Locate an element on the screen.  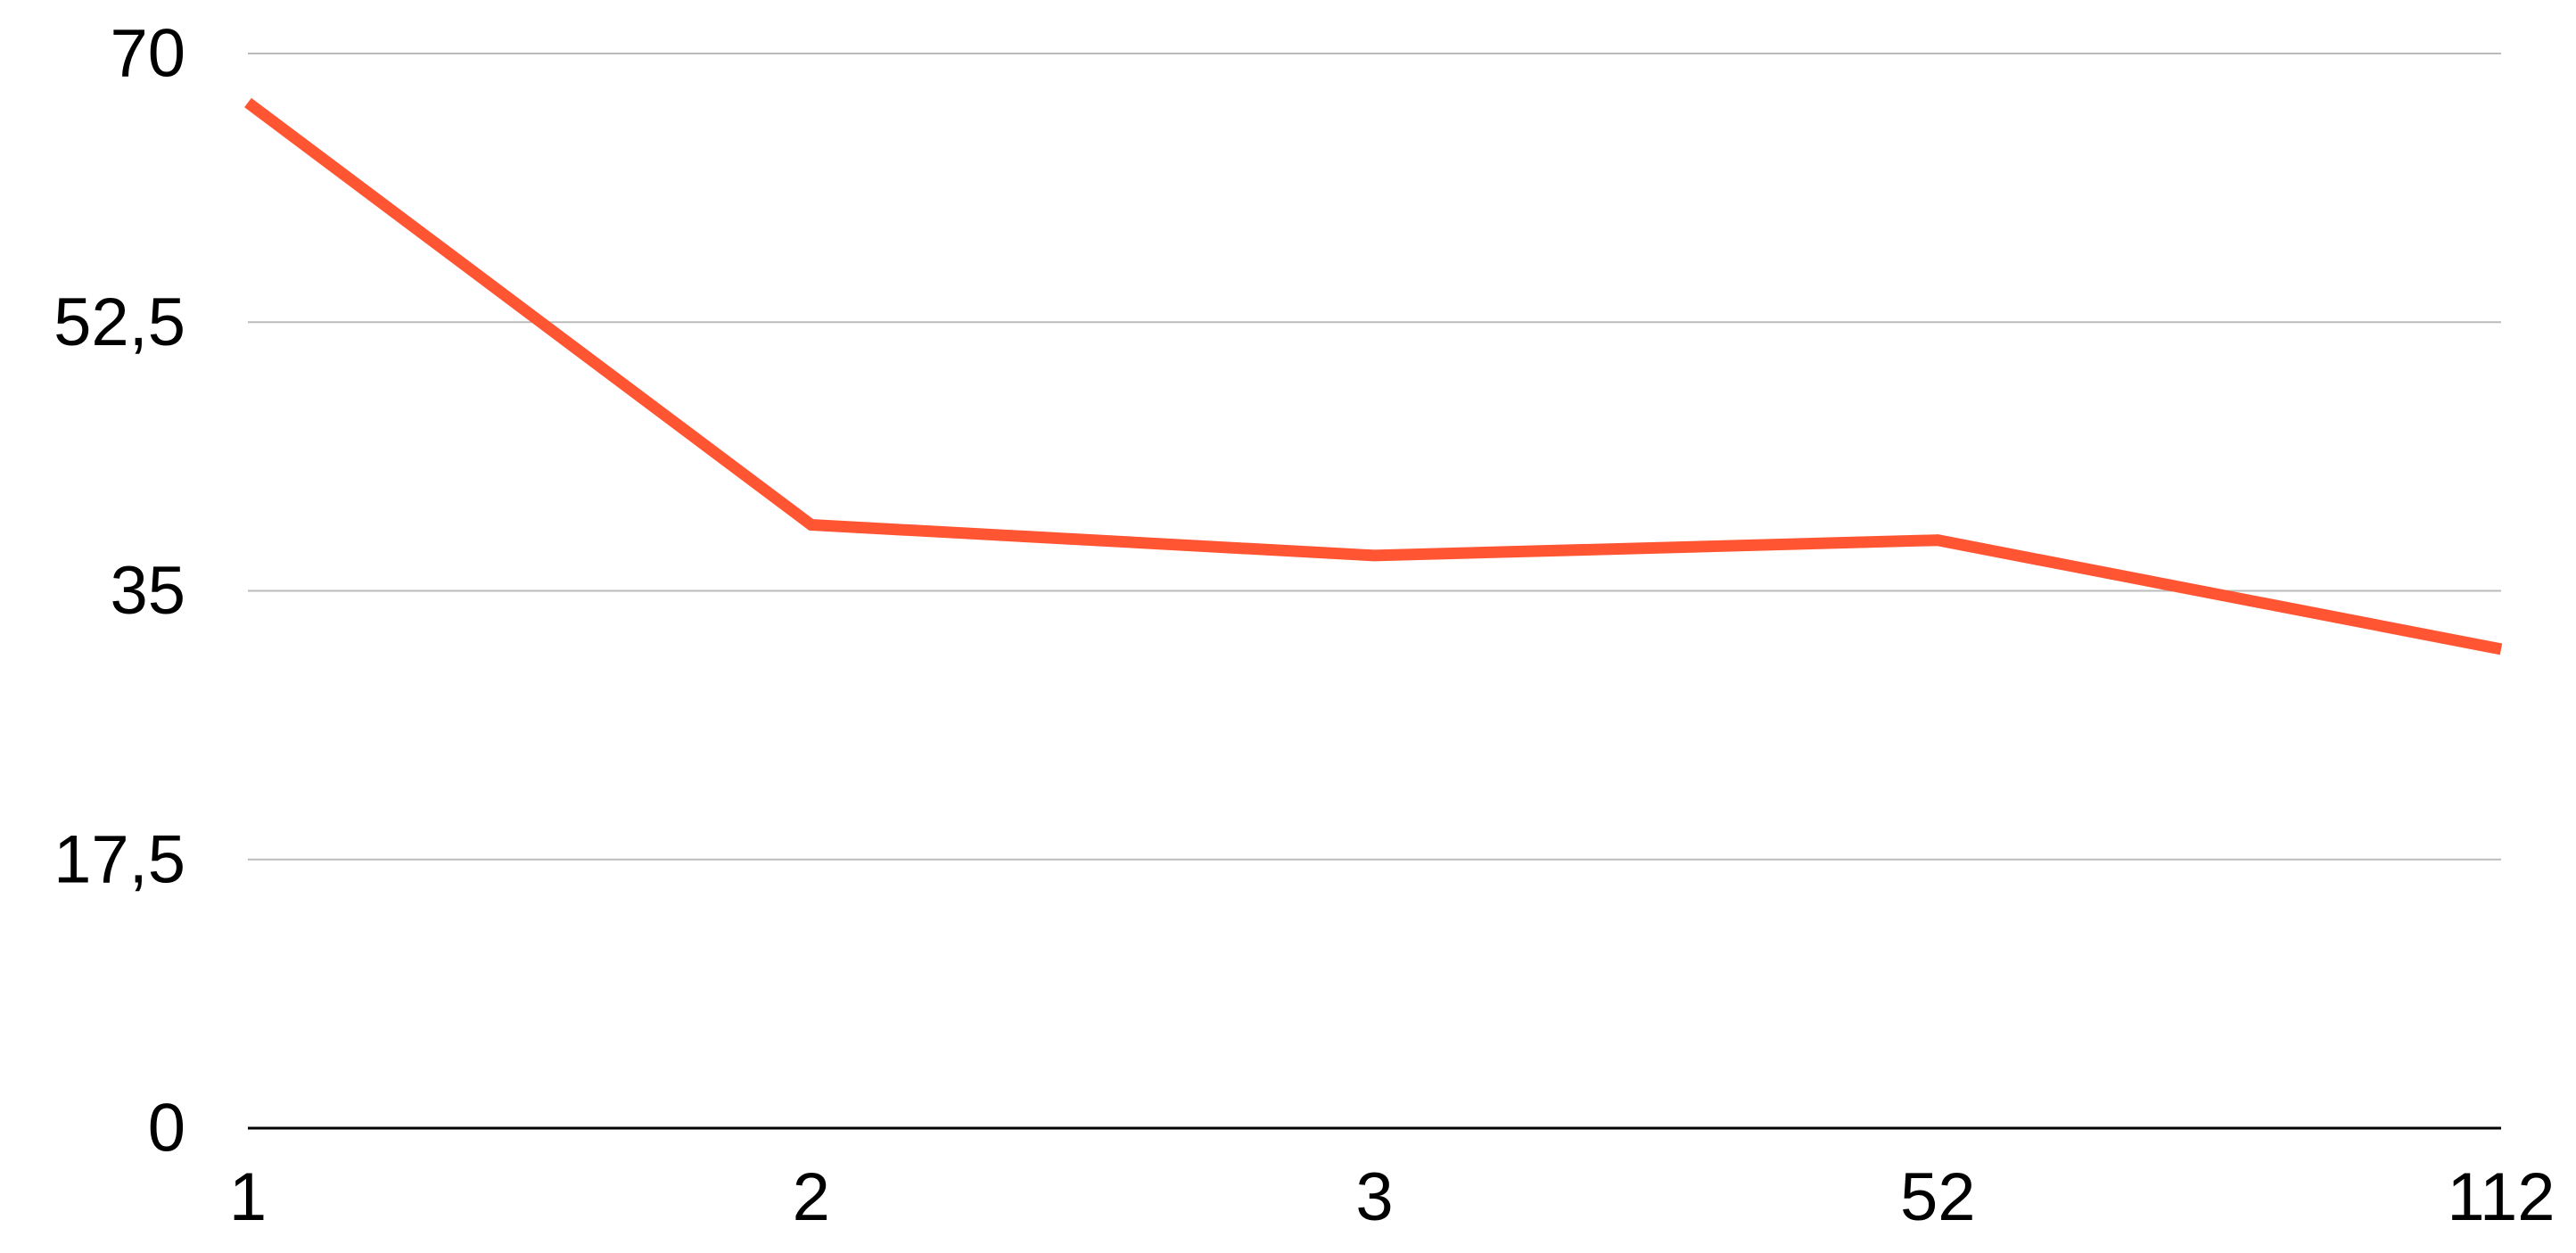
y-tick-label: 0 is located at coordinates (166, 1128).